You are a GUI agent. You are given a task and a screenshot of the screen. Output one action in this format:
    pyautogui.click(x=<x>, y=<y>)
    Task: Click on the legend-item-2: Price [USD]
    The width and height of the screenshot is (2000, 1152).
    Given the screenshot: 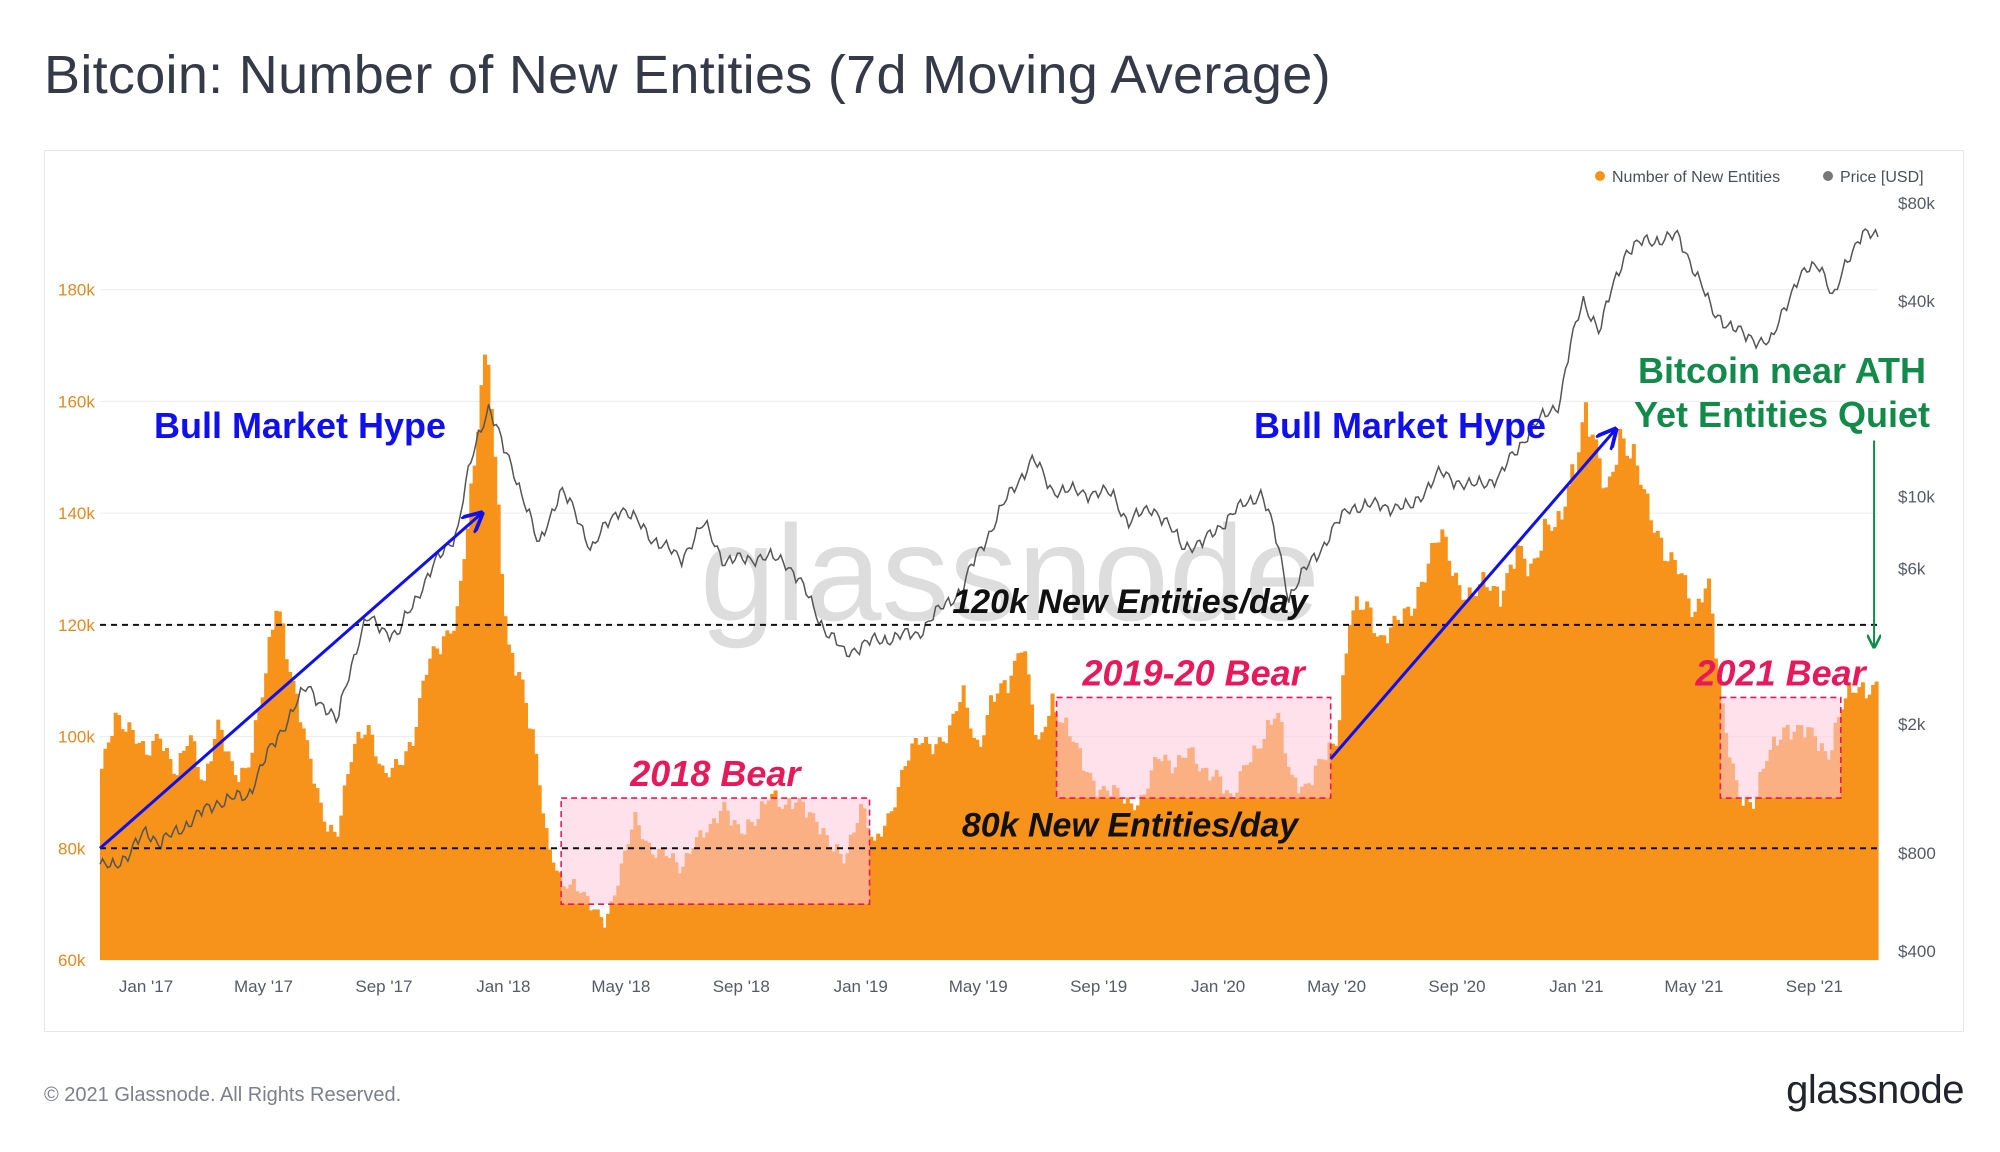 What is the action you would take?
    pyautogui.click(x=1882, y=177)
    